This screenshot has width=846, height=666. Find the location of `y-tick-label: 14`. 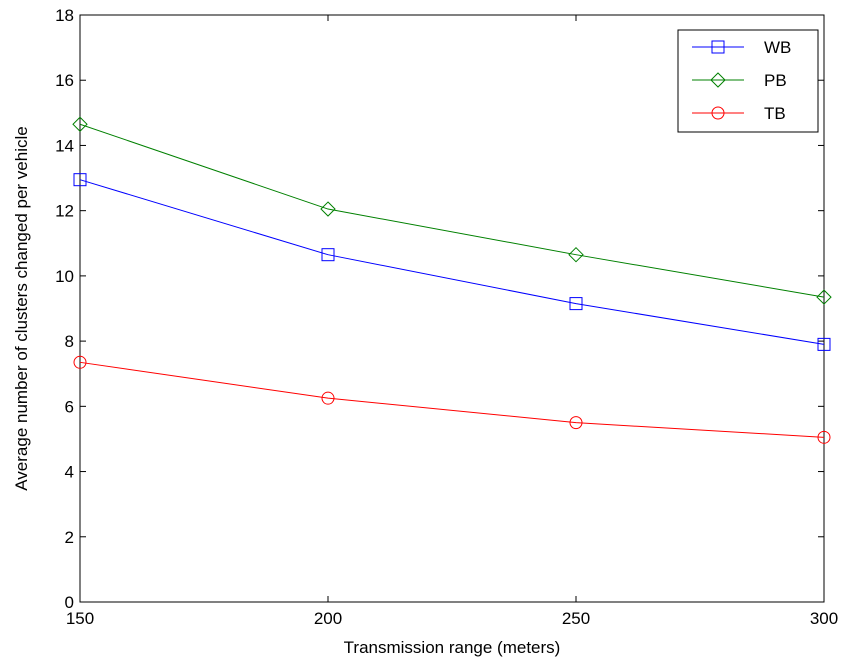

y-tick-label: 14 is located at coordinates (64, 145).